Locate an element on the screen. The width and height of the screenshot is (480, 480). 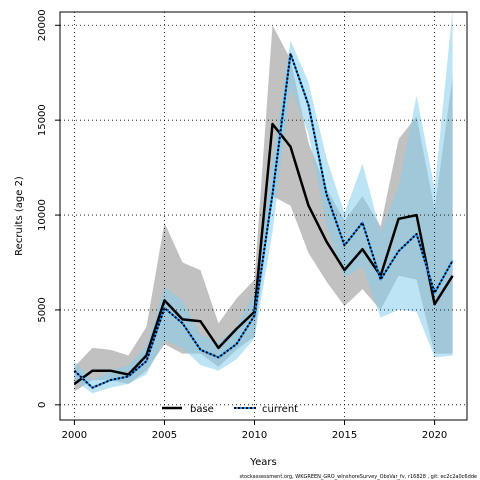
y-tick-label-5000: 5000 is located at coordinates (42, 309).